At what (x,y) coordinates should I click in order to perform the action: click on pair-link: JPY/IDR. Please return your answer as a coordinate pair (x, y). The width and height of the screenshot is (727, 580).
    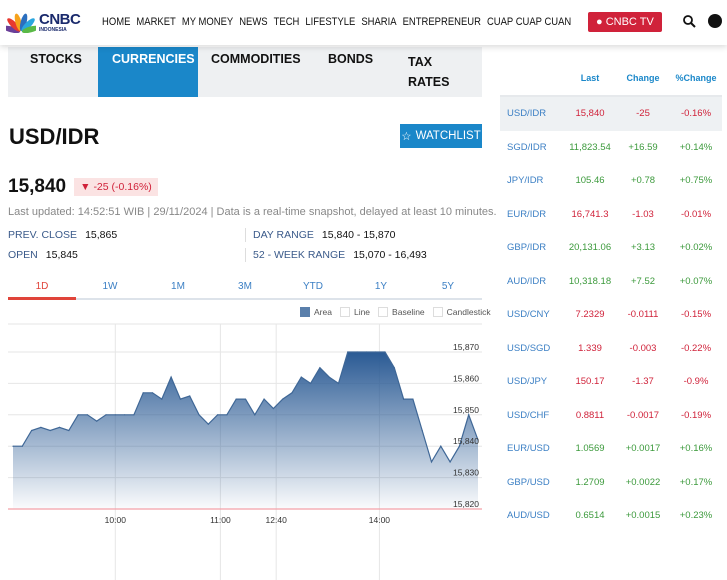
    Looking at the image, I should click on (525, 181).